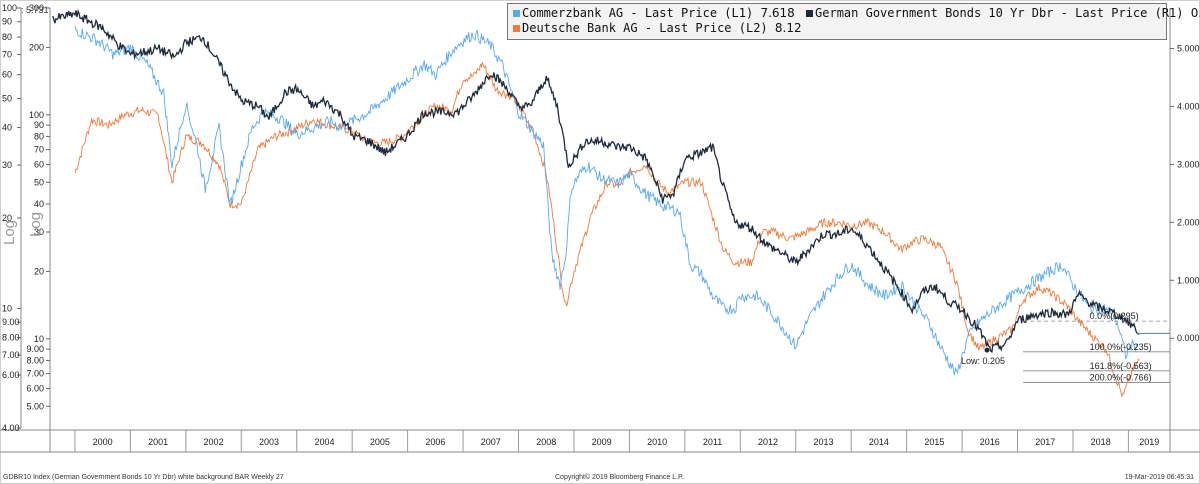 The width and height of the screenshot is (1200, 484). I want to click on legend-label-commerzbank: Commerzbank AG - Last Price, so click(620, 13).